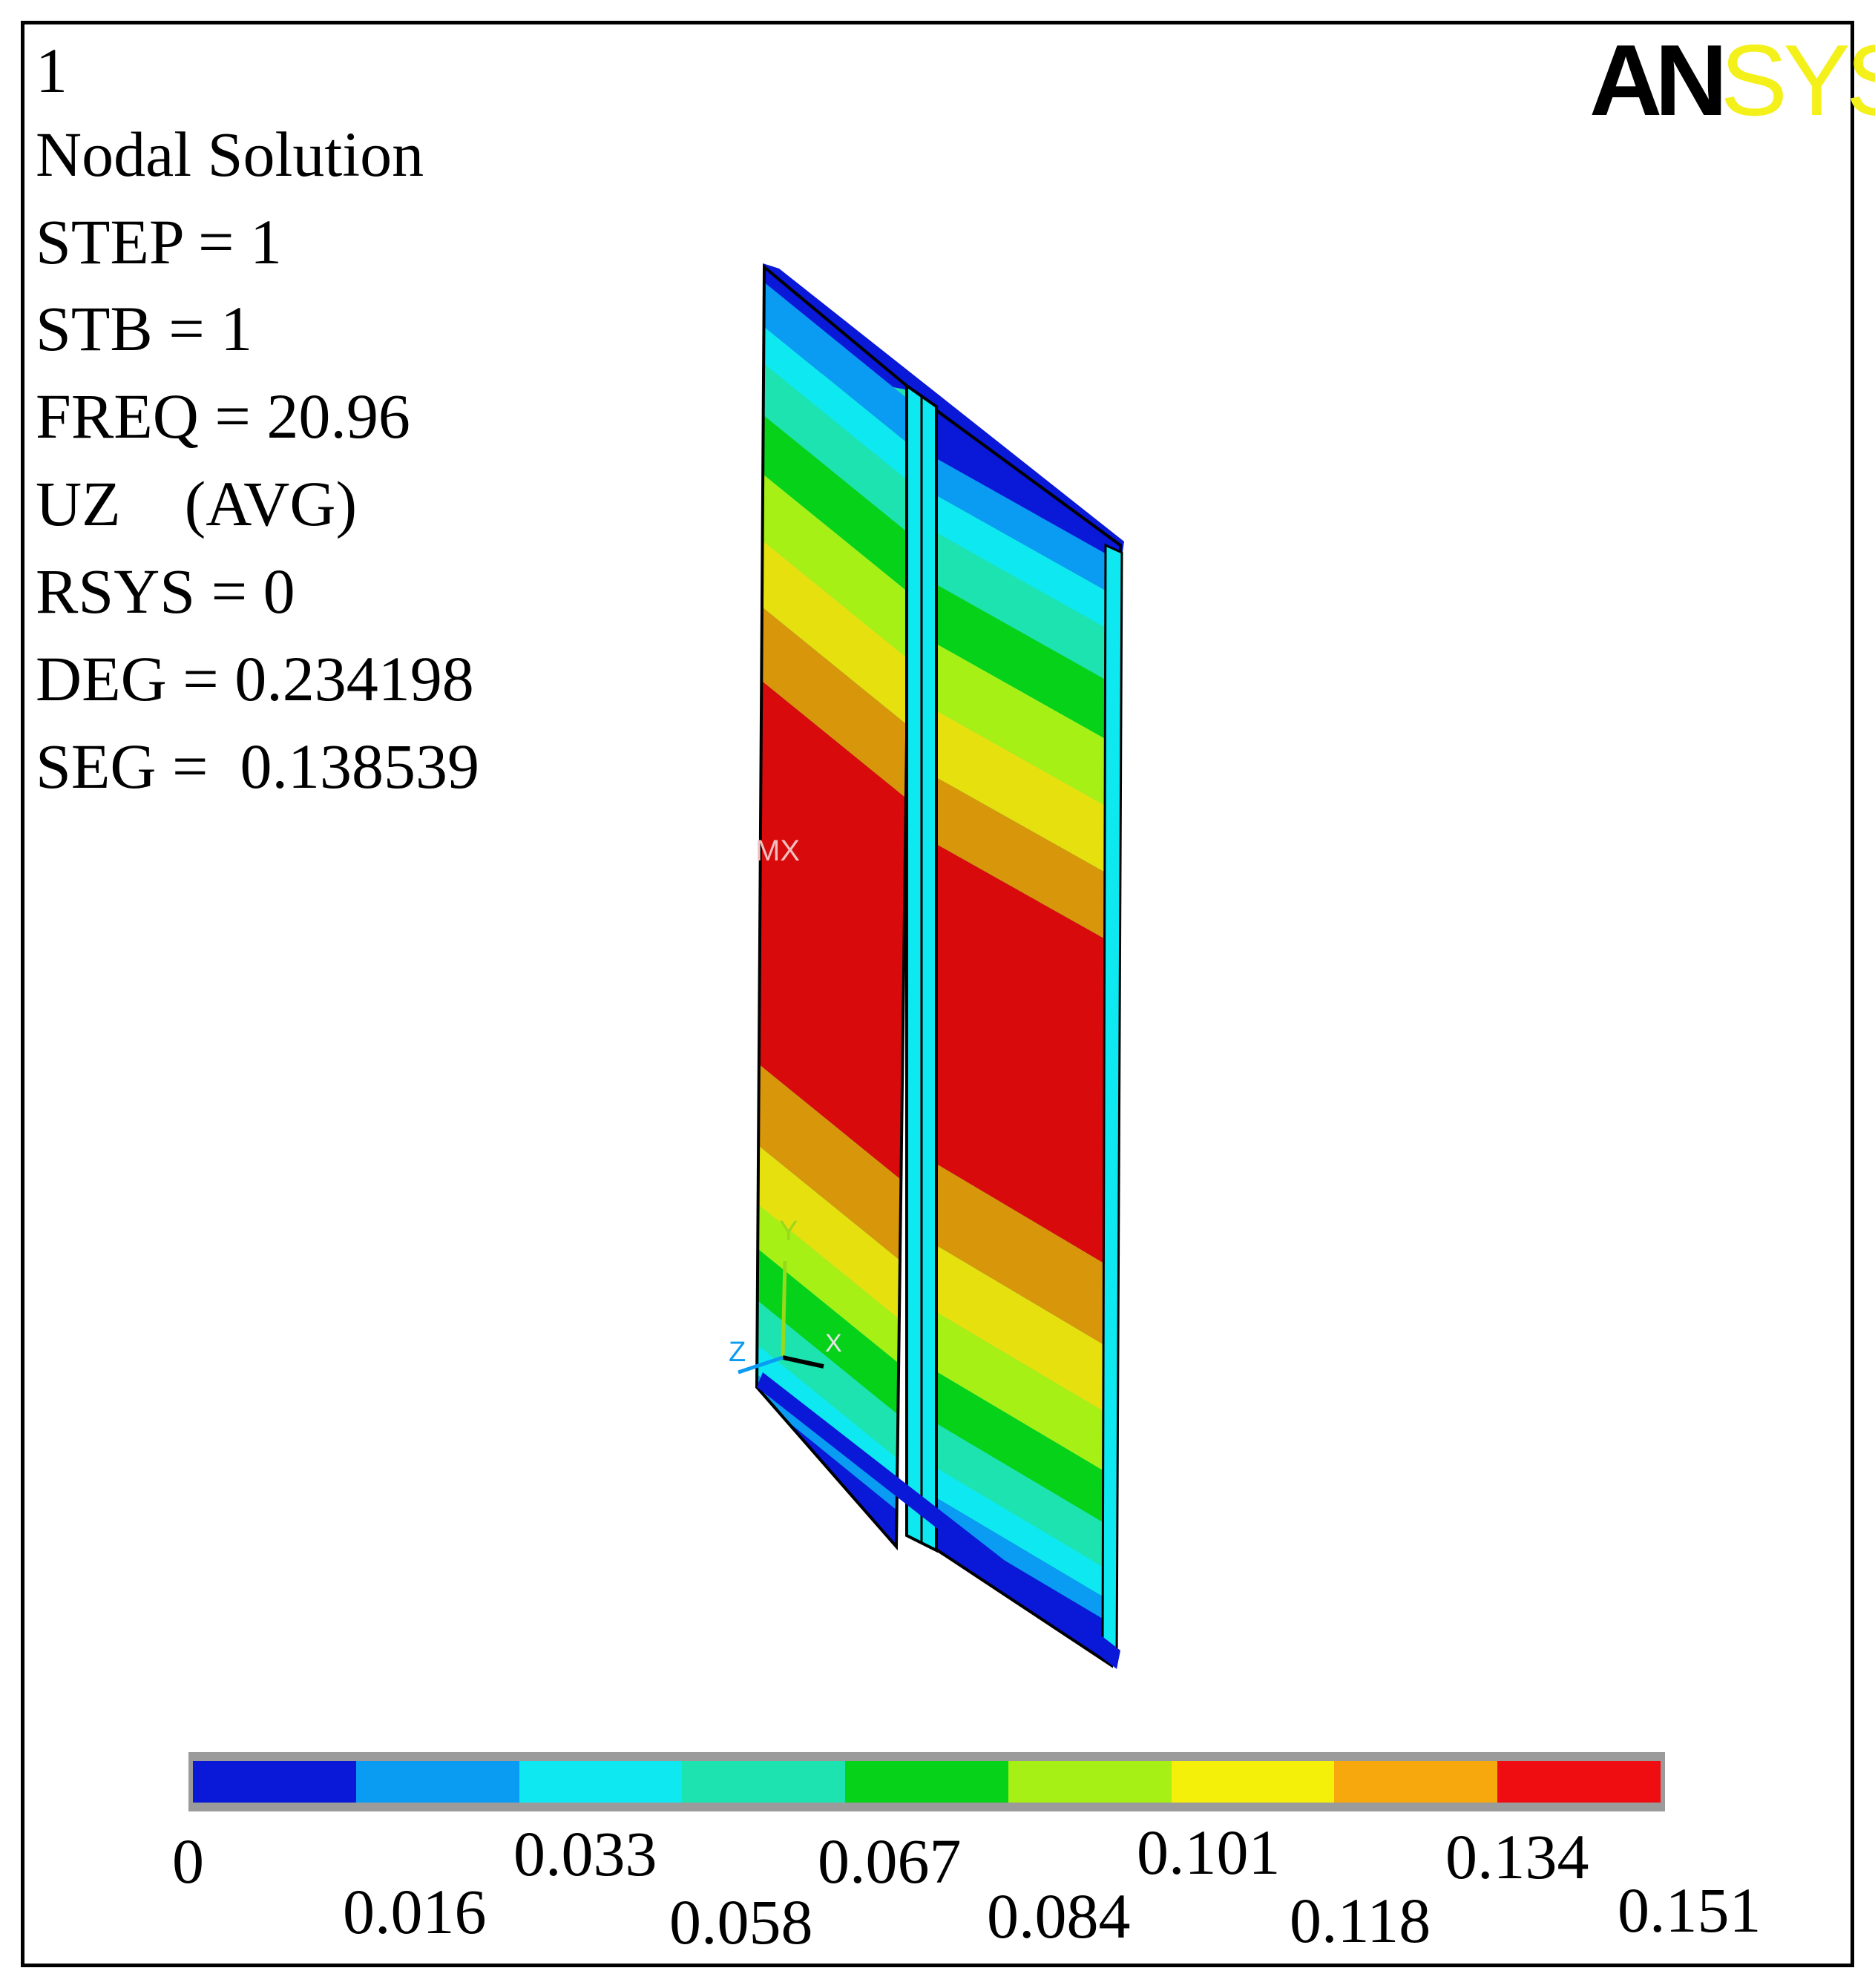 This screenshot has height=1988, width=1875. What do you see at coordinates (144, 328) in the screenshot?
I see `stb-label: STB = 1` at bounding box center [144, 328].